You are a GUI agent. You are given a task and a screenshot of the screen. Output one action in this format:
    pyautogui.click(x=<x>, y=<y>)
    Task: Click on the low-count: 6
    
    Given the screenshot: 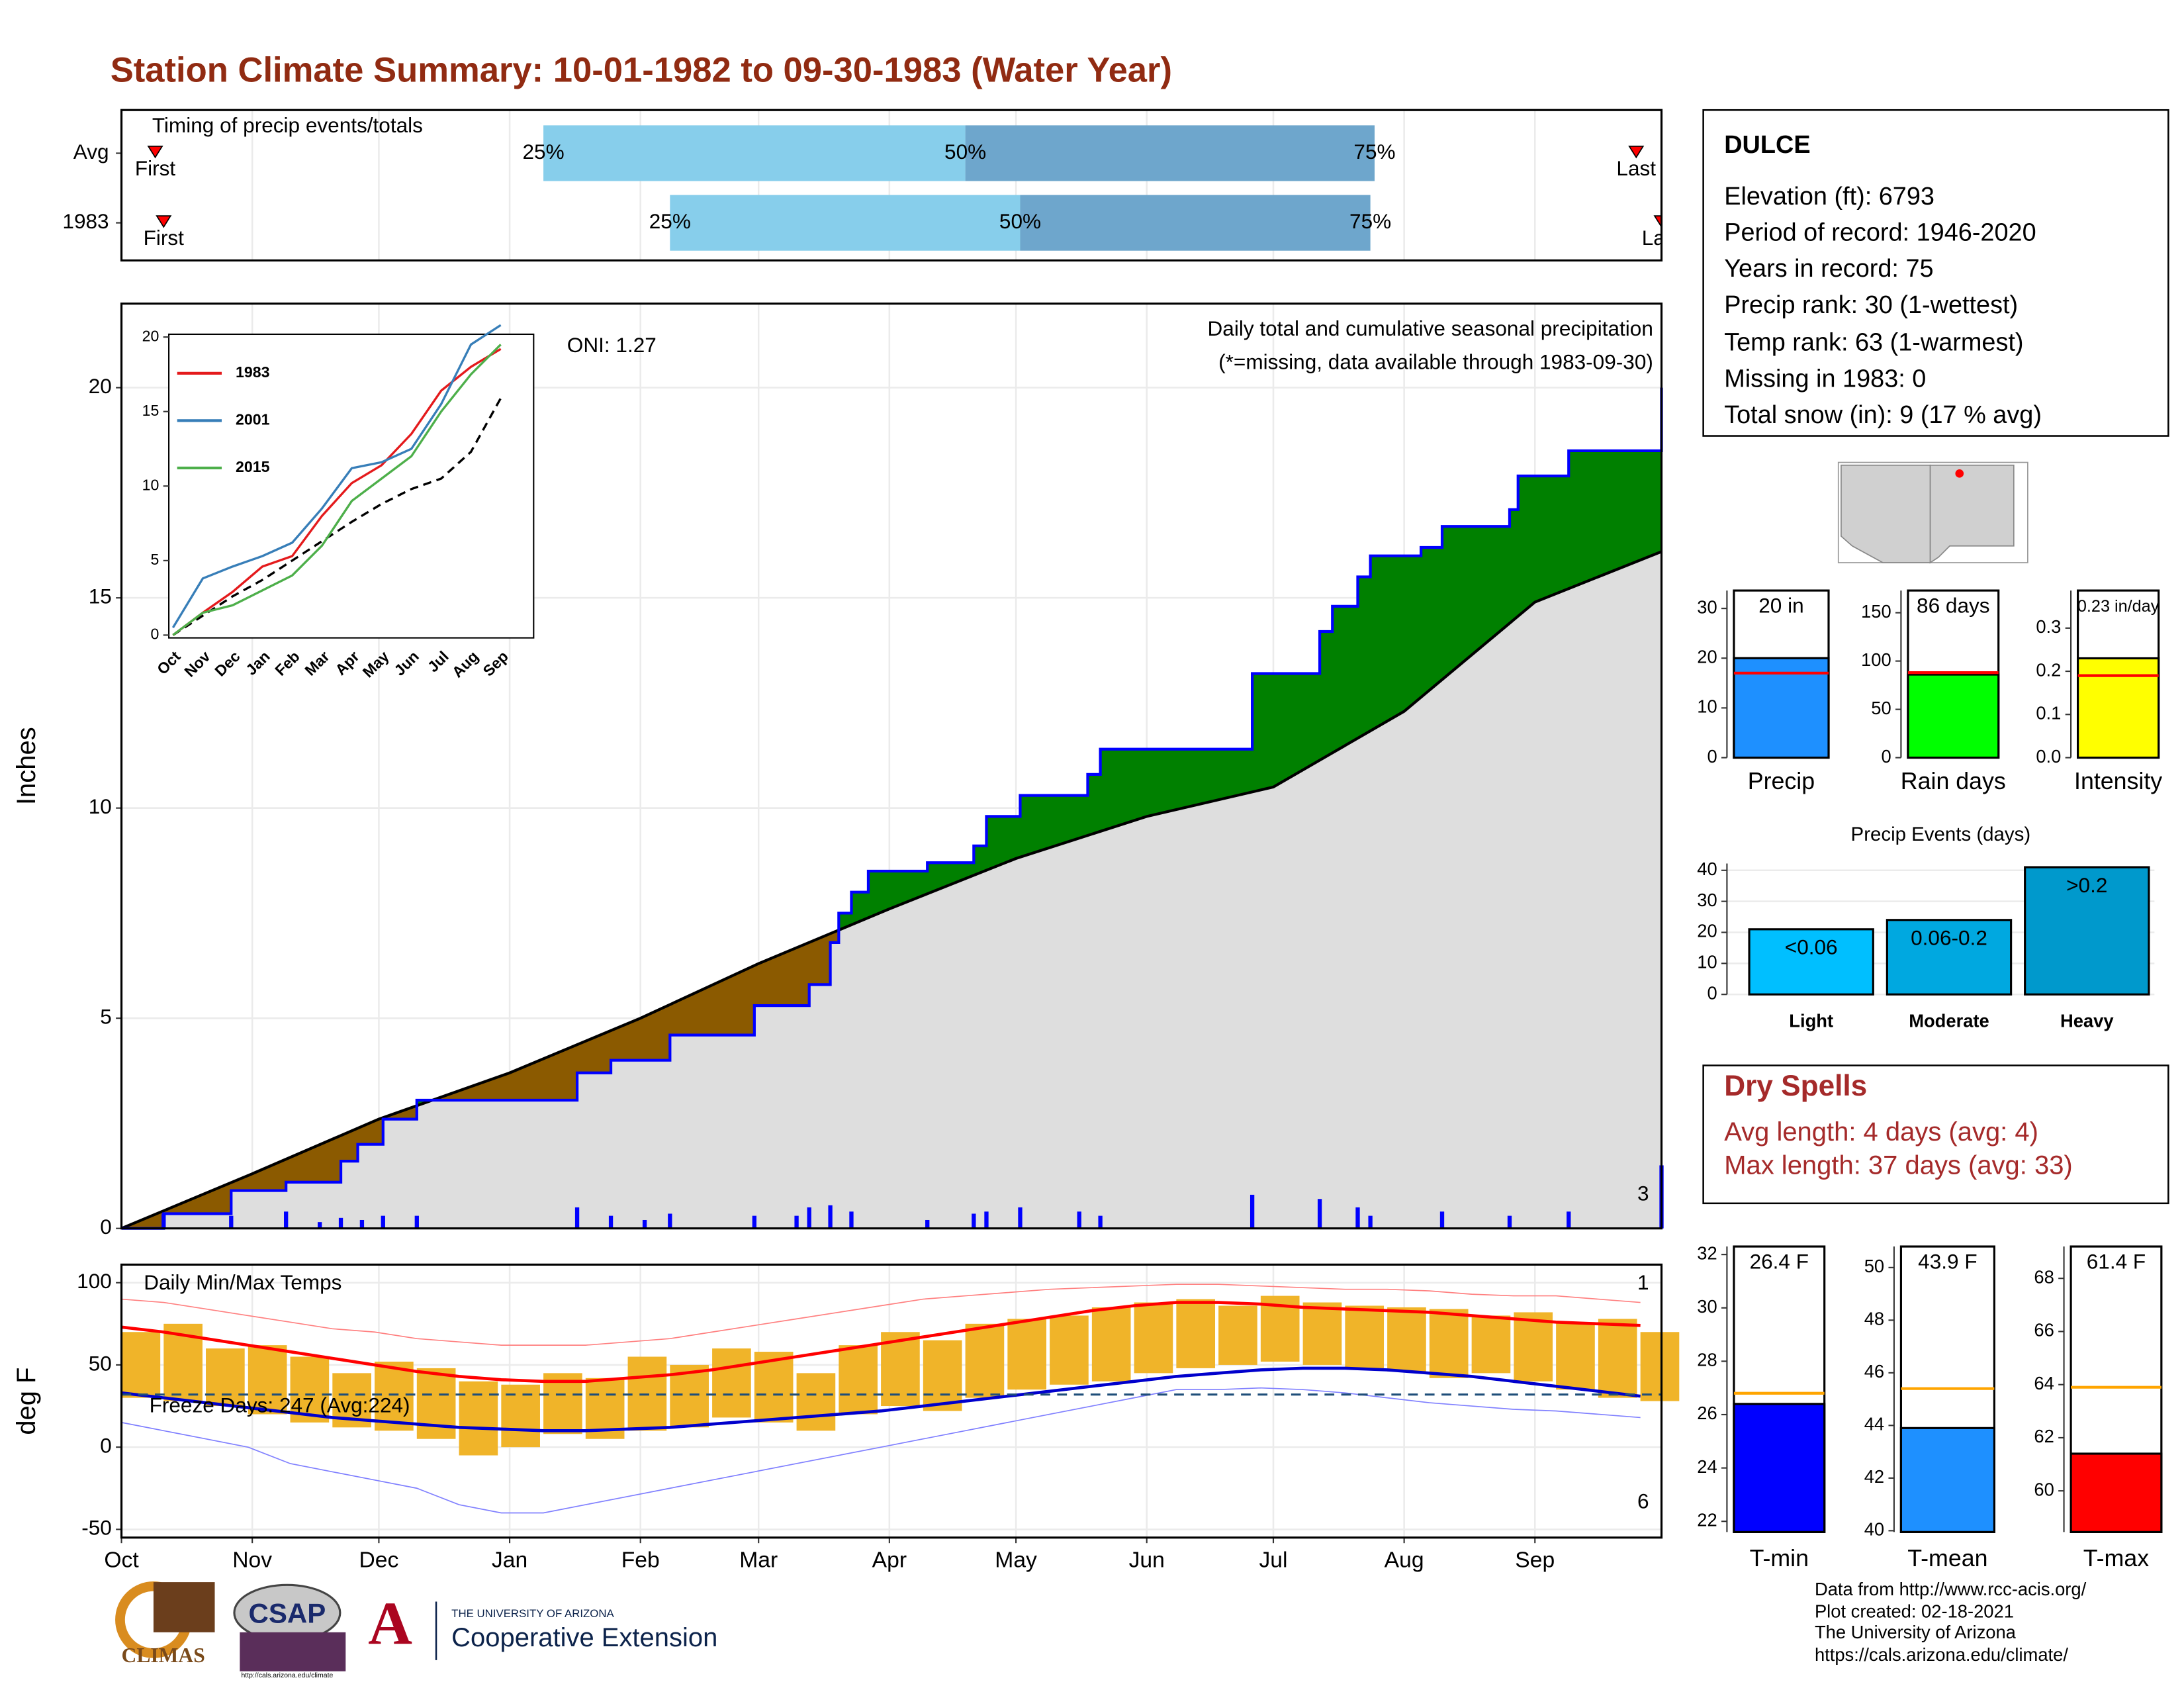 What is the action you would take?
    pyautogui.click(x=1643, y=1501)
    